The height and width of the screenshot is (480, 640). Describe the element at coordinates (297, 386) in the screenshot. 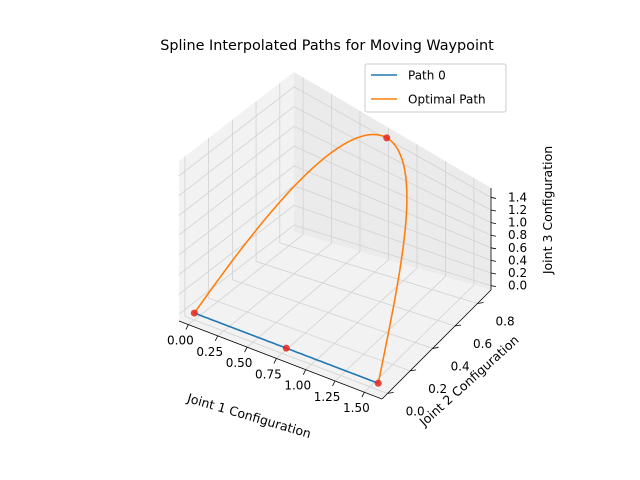

I see `x-tick-label: 1.00` at that location.